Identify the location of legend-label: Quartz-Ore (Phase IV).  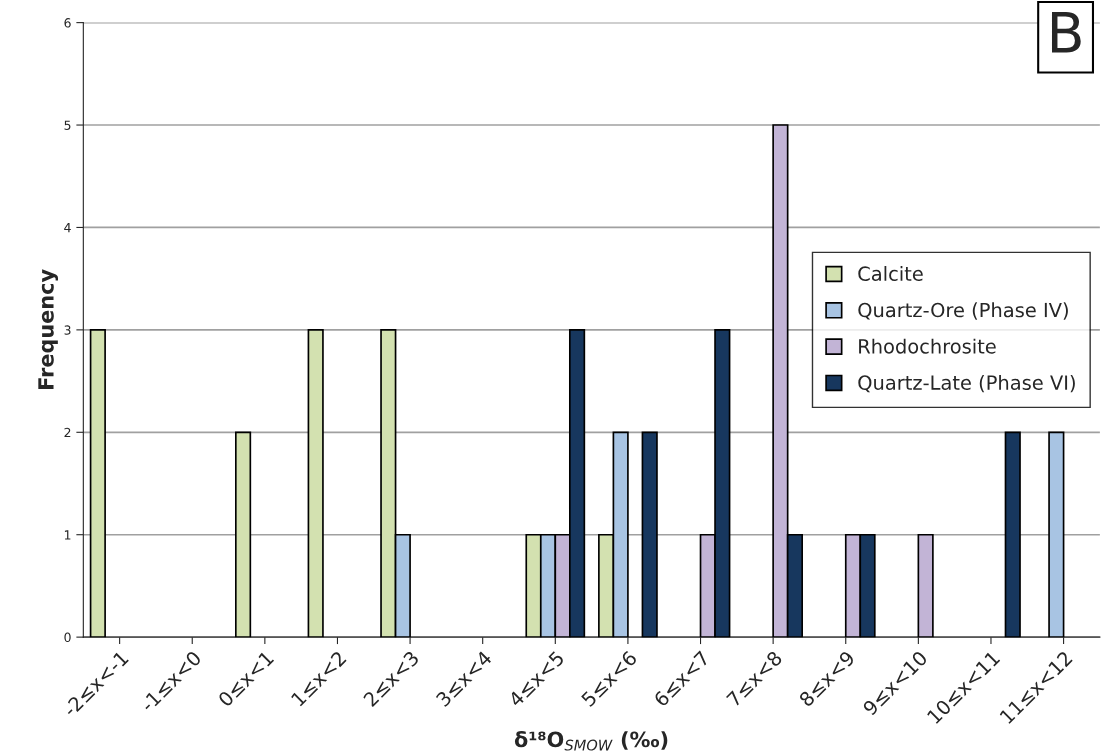
(963, 311).